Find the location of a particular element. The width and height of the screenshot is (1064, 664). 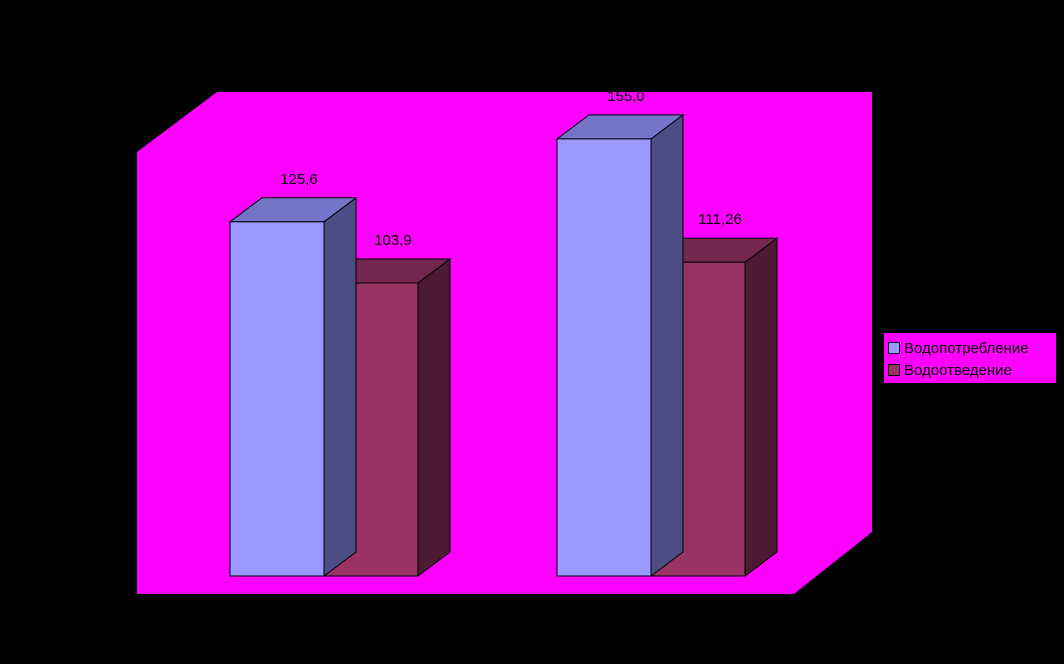

data-label-2-2: 111,26 is located at coordinates (720, 219).